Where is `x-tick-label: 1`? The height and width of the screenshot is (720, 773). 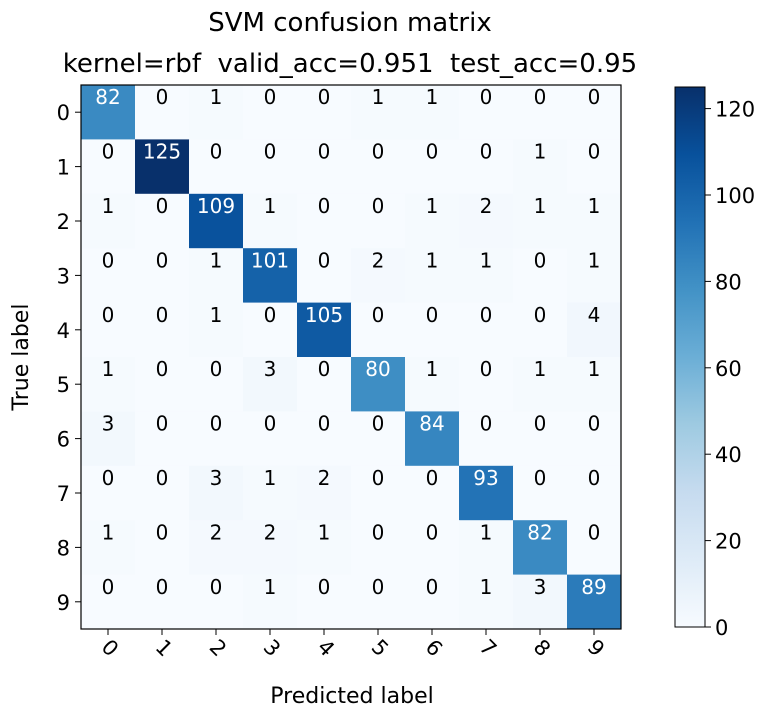 x-tick-label: 1 is located at coordinates (164, 648).